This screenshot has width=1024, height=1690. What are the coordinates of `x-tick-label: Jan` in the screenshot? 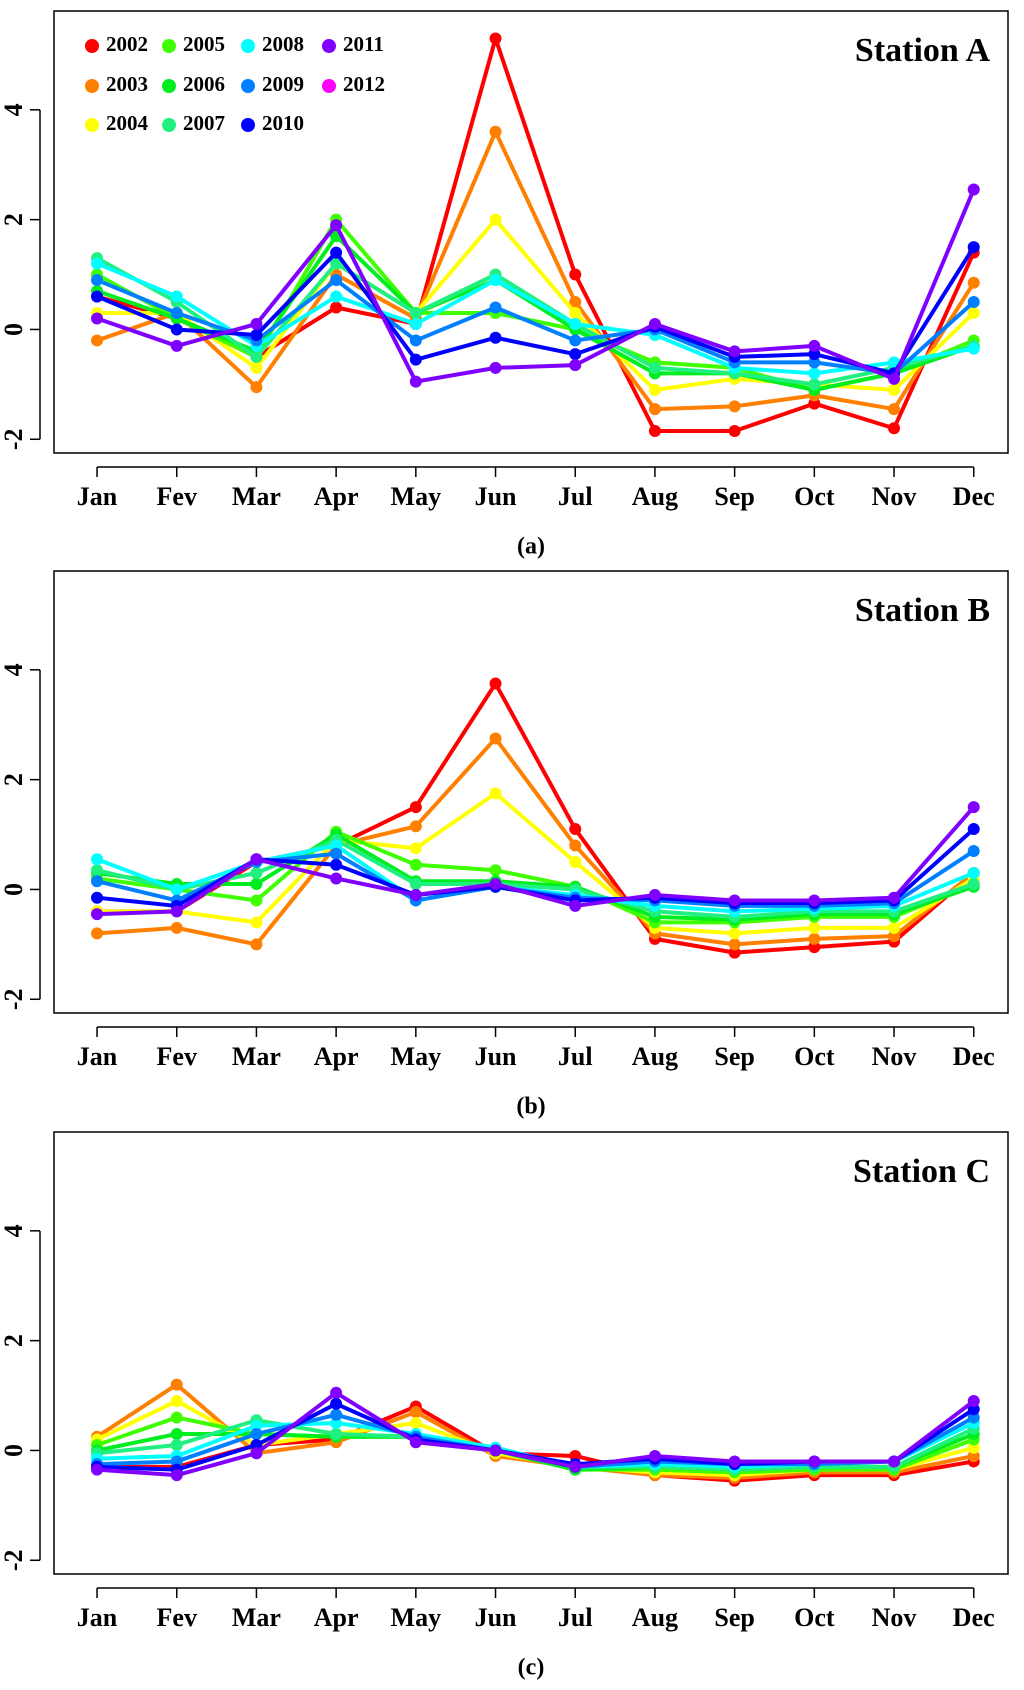 It's located at (97, 496).